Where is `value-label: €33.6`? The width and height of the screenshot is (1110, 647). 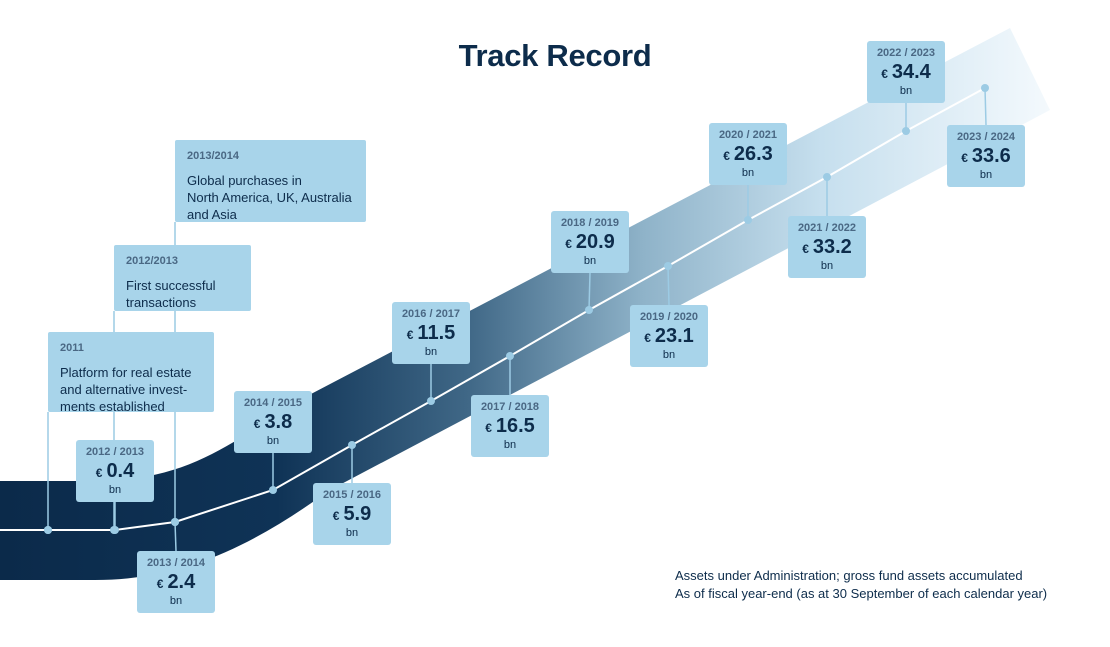 value-label: €33.6 is located at coordinates (986, 157).